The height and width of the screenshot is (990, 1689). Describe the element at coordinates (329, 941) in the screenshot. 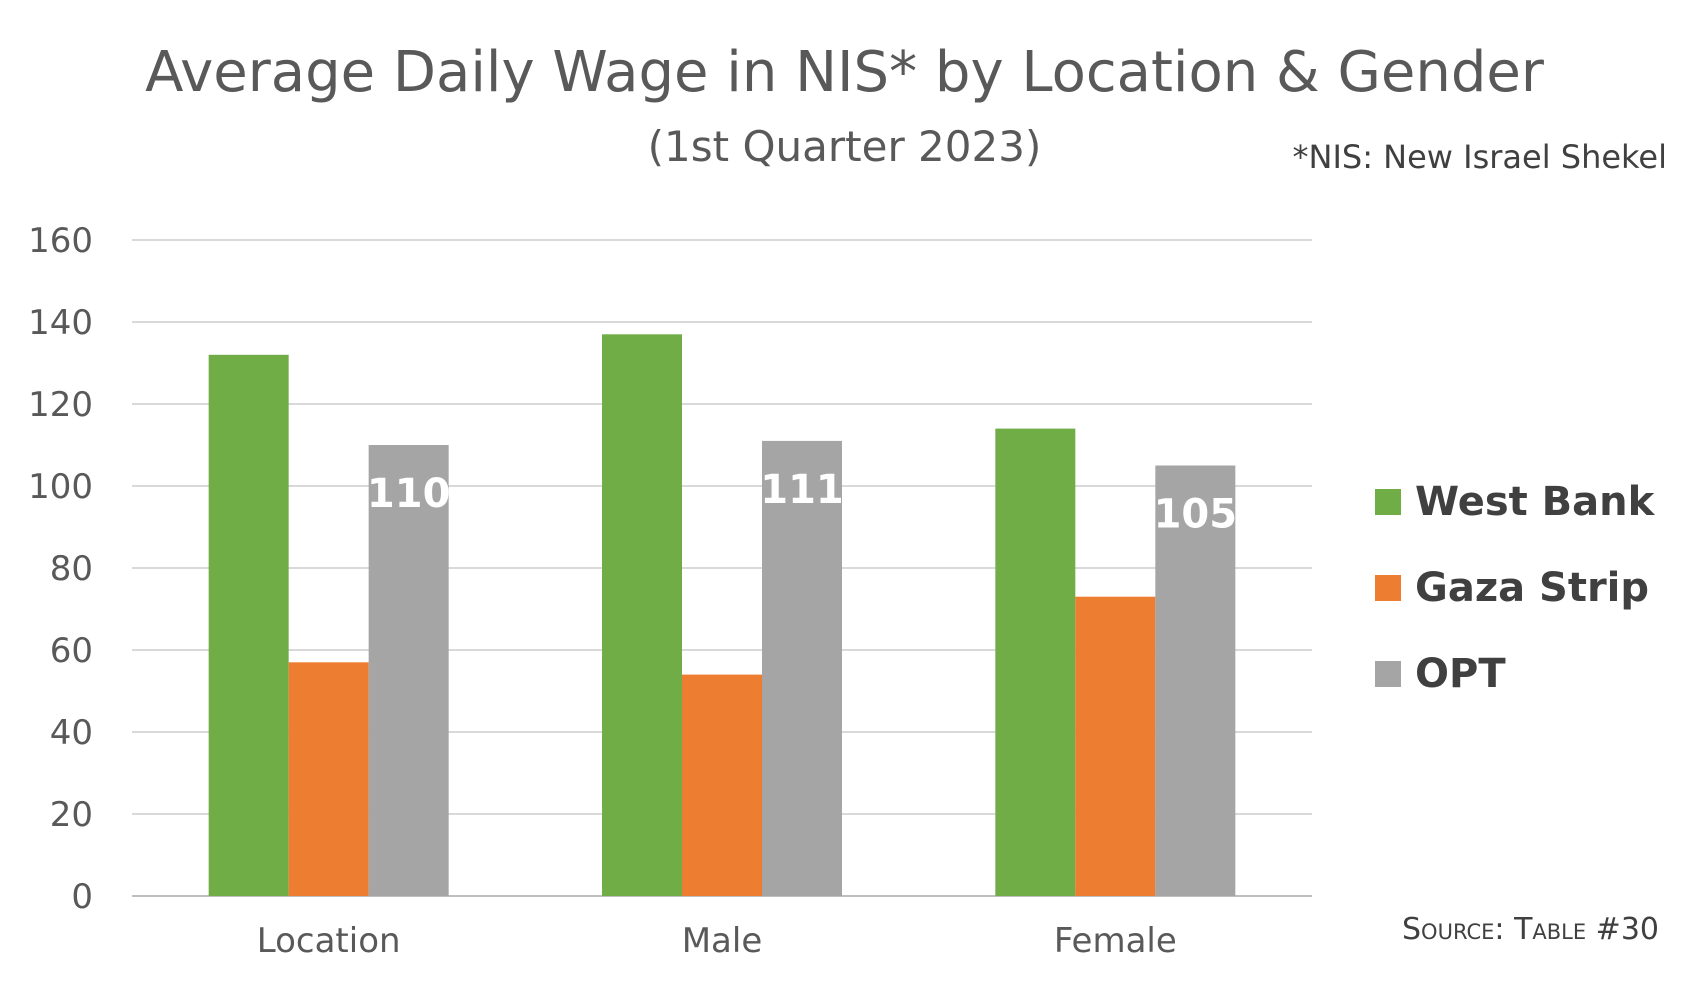

I see `x-tick-label: Location` at that location.